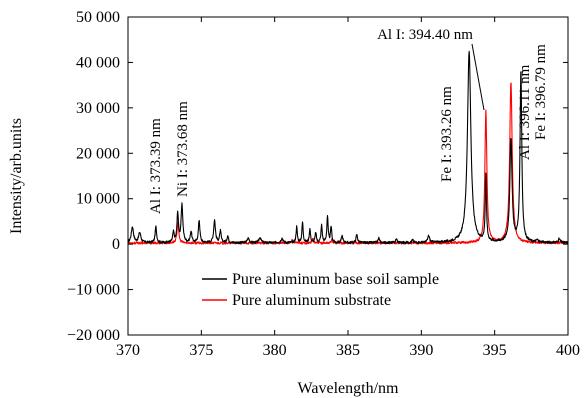  What do you see at coordinates (447, 134) in the screenshot?
I see `peak-annotation: Fe I: 393.26 nm` at bounding box center [447, 134].